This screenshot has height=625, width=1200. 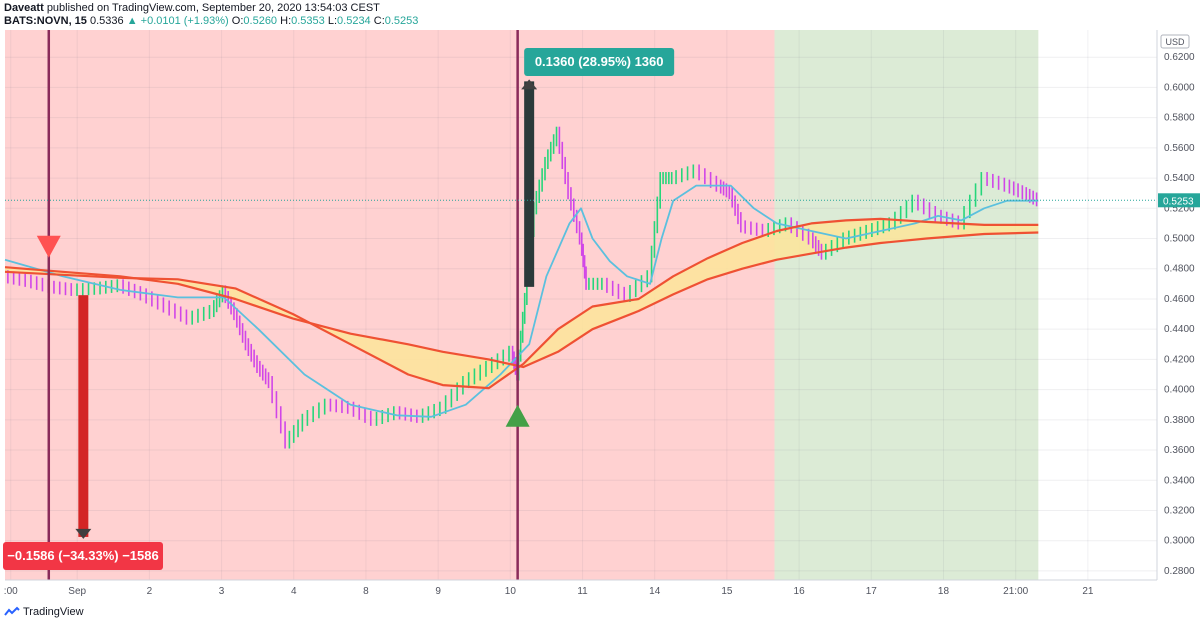 I want to click on x-tick-label: 21:00, so click(x=1015, y=591).